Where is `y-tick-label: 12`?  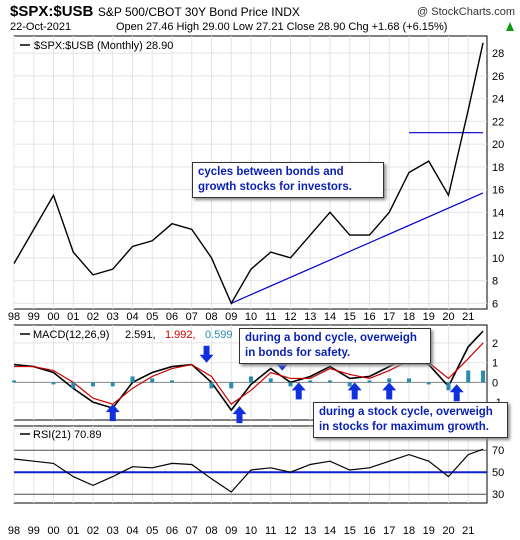 y-tick-label: 12 is located at coordinates (498, 236).